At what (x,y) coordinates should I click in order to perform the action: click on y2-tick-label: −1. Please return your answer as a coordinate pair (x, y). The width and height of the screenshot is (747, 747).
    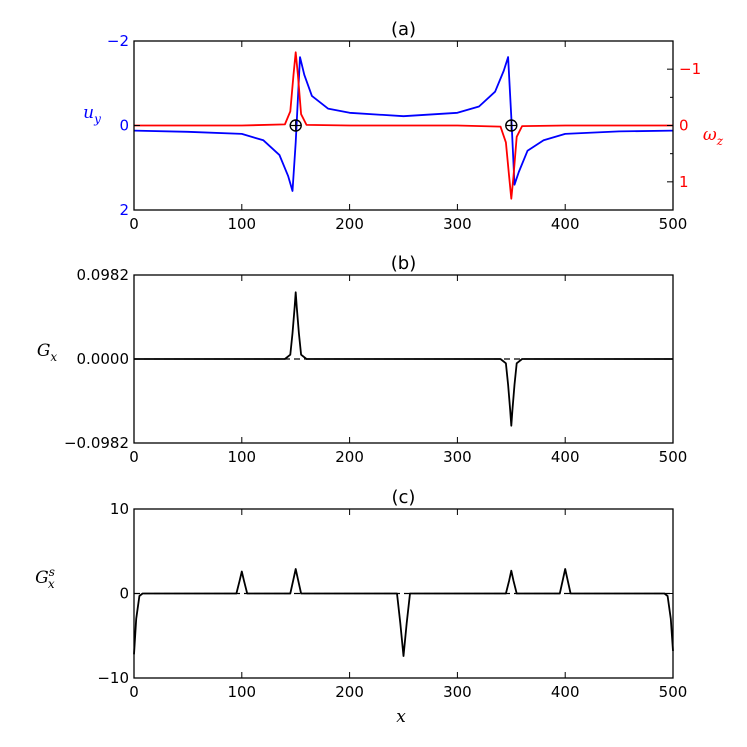
    Looking at the image, I should click on (690, 69).